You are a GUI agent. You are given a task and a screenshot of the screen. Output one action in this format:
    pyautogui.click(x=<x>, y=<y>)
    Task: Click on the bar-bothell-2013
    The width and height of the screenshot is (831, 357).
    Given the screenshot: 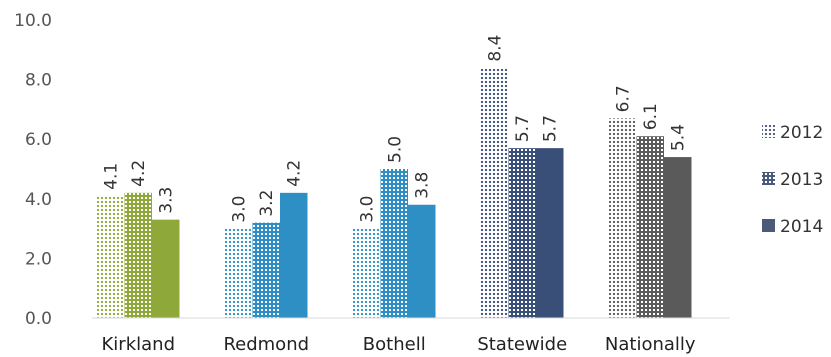 What is the action you would take?
    pyautogui.click(x=394, y=243)
    